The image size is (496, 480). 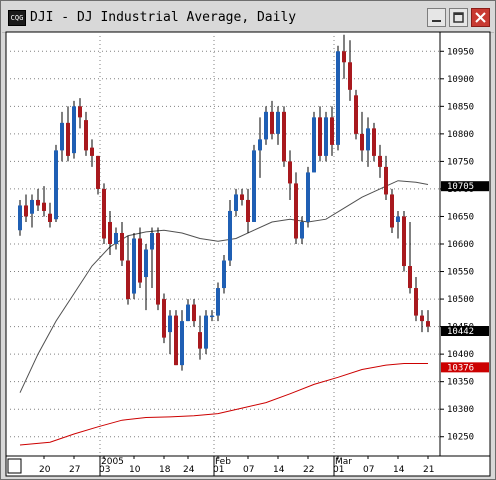 I want to click on period-label: 2005, so click(x=112, y=462).